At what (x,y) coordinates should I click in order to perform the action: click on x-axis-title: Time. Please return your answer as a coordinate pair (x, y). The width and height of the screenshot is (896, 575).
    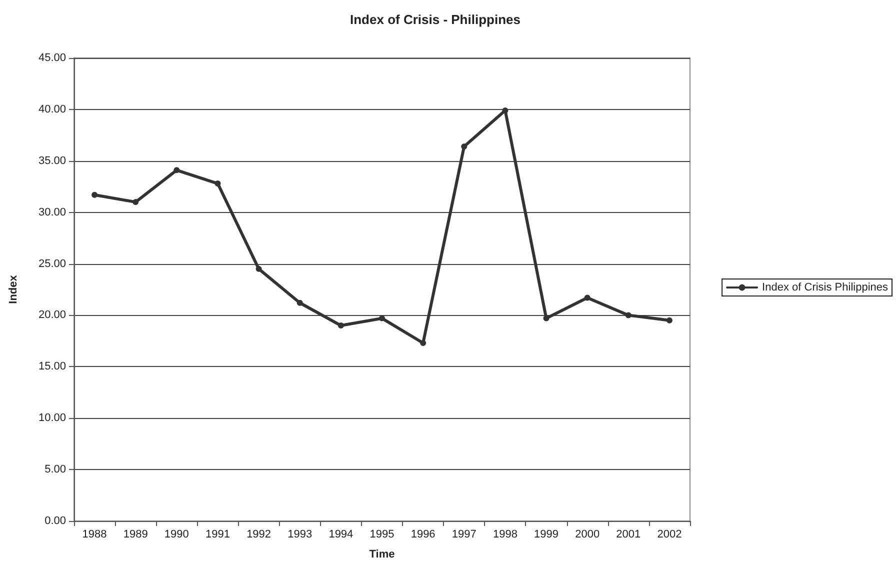
    Looking at the image, I should click on (382, 554).